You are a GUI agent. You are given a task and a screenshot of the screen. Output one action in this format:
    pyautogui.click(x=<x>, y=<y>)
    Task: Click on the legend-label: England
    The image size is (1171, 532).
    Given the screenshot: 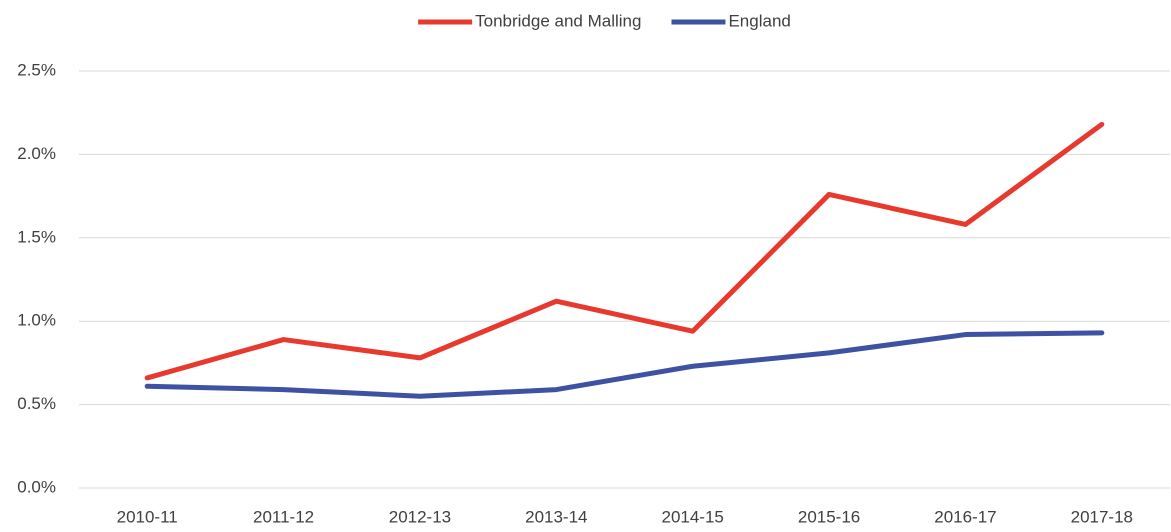 What is the action you would take?
    pyautogui.click(x=759, y=20)
    